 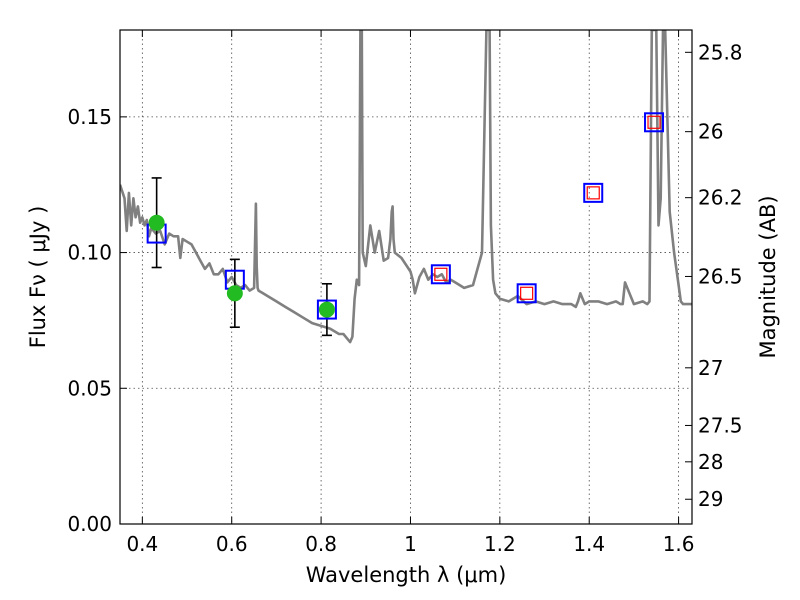 What do you see at coordinates (720, 425) in the screenshot?
I see `mag-tick-label: 27.5` at bounding box center [720, 425].